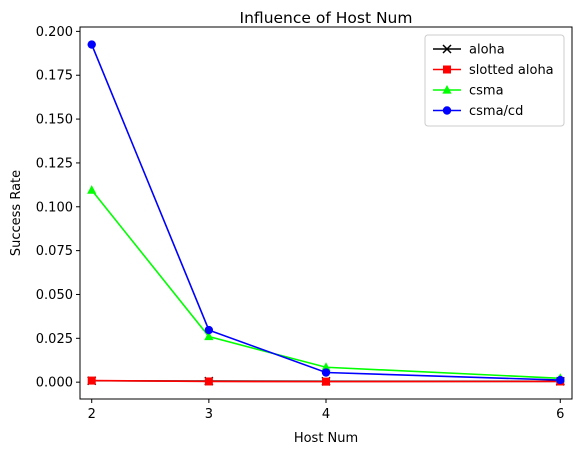  I want to click on legend-box, so click(494, 80).